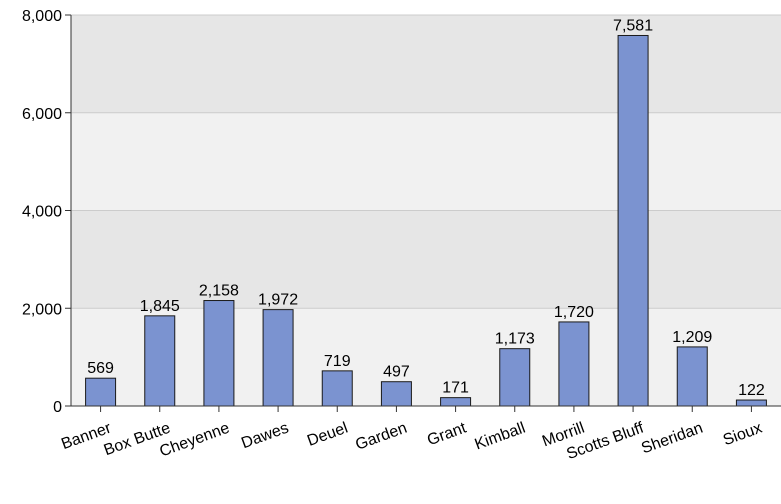 The image size is (781, 504). I want to click on x-tick-label: Garden, so click(381, 437).